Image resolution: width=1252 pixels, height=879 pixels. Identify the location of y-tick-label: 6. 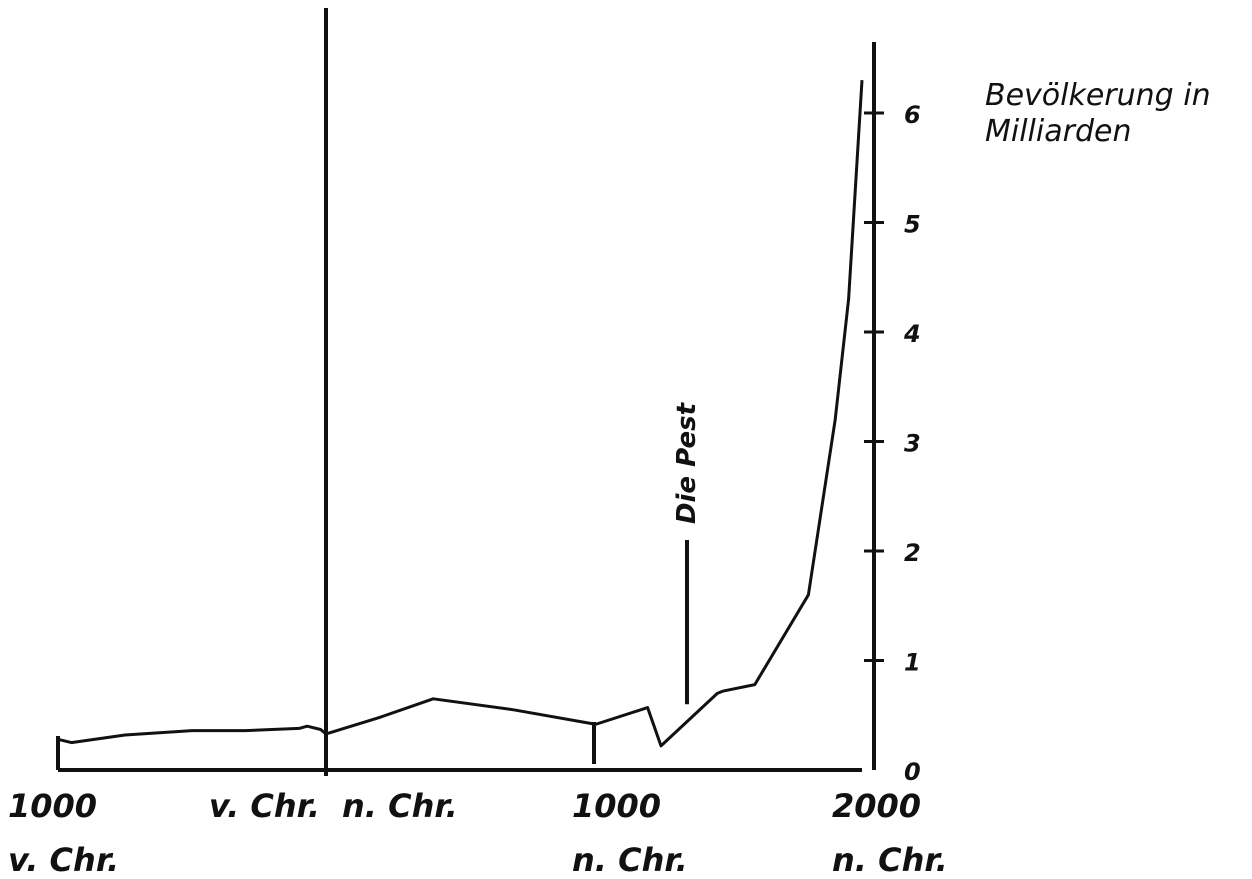
(912, 115).